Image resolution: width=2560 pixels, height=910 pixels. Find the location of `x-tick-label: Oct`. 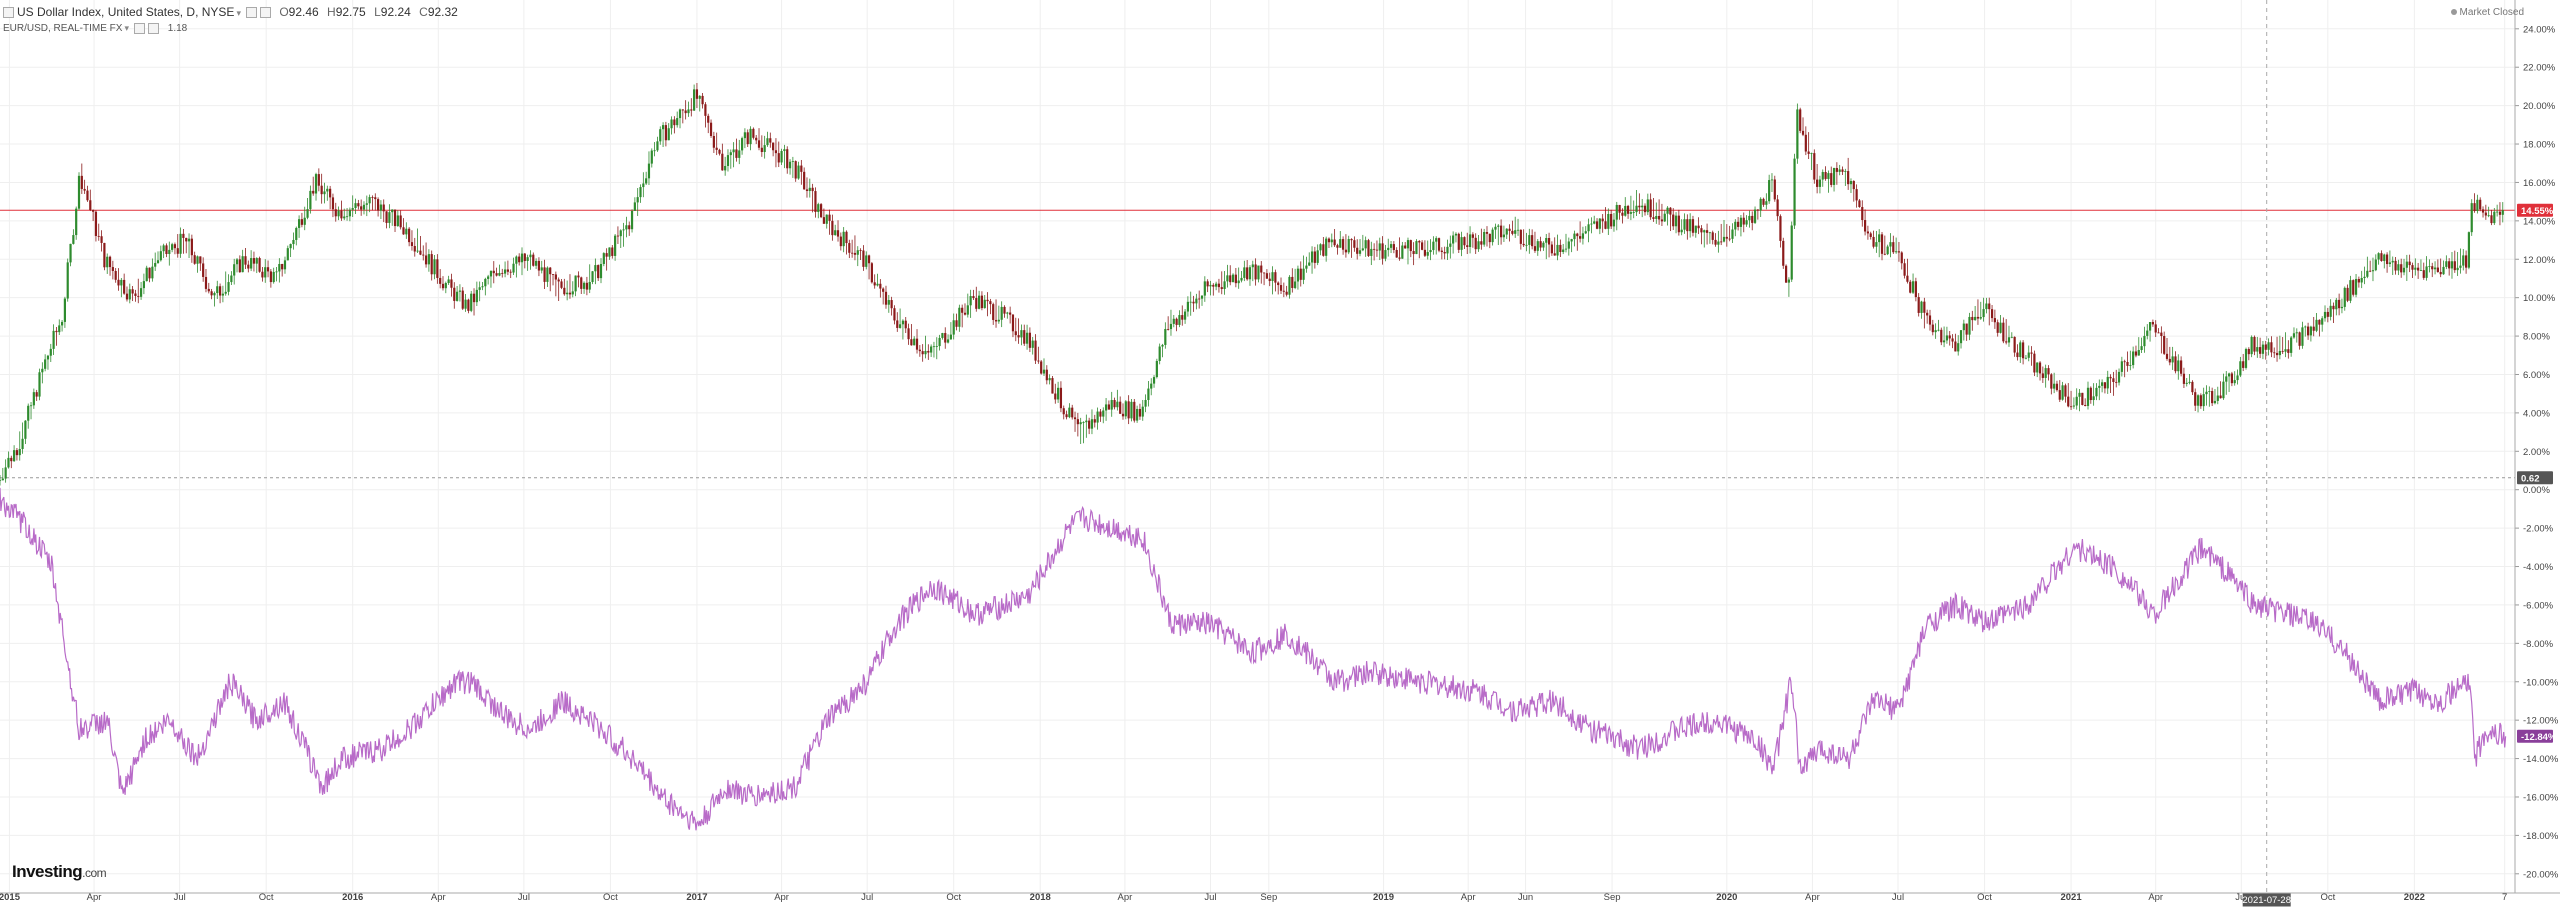

x-tick-label: Oct is located at coordinates (610, 897).